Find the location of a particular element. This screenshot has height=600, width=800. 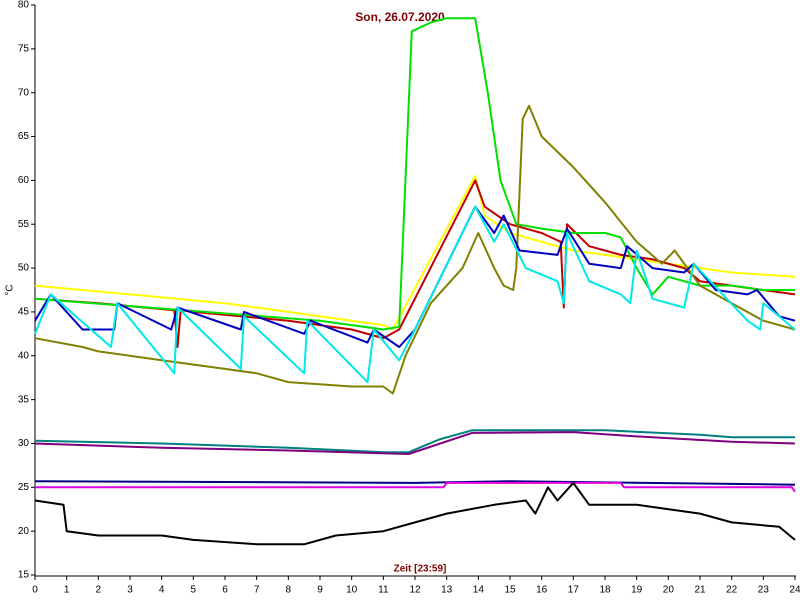

x-tick-label: 8 is located at coordinates (289, 590).